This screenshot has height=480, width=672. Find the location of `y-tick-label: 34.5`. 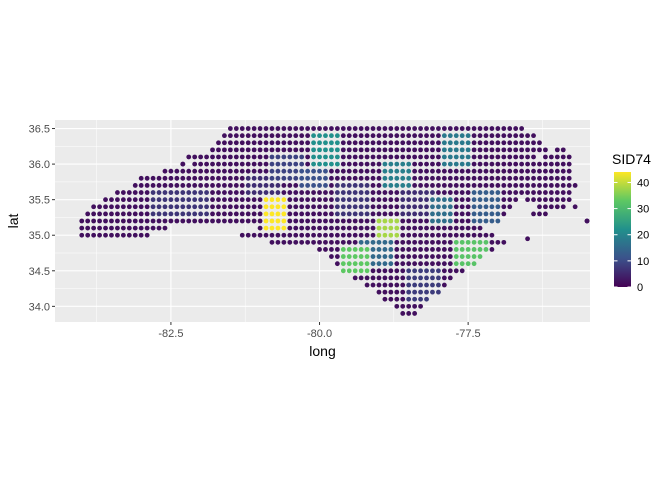

y-tick-label: 34.5 is located at coordinates (39, 272).